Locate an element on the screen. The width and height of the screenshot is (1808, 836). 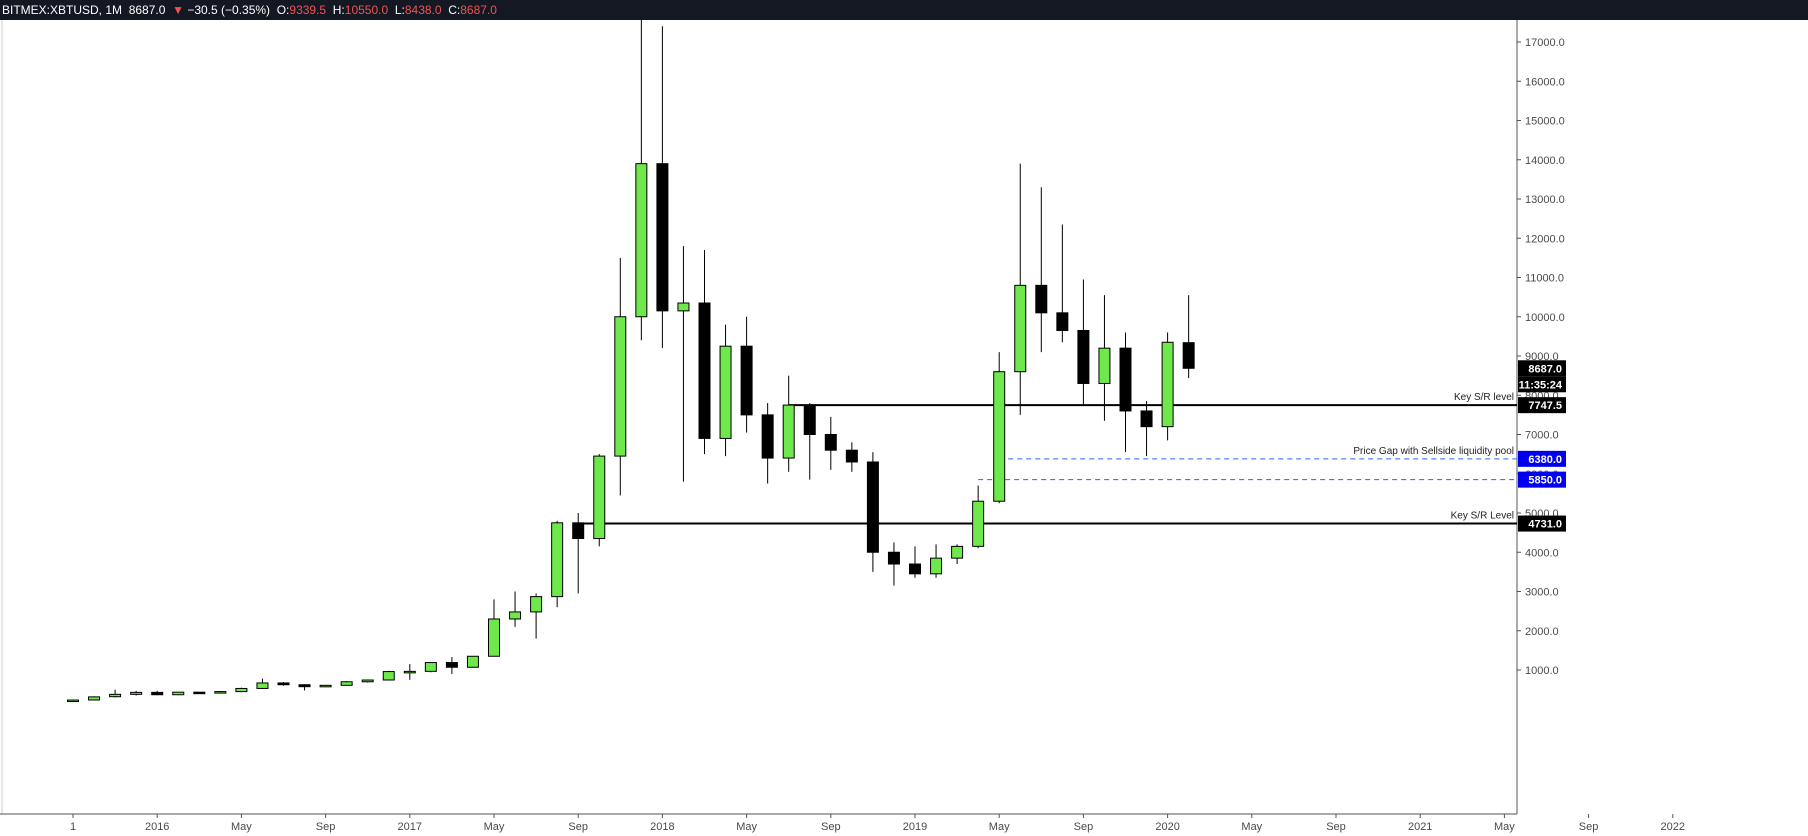
level-price-label: 4731.0 is located at coordinates (1545, 525).